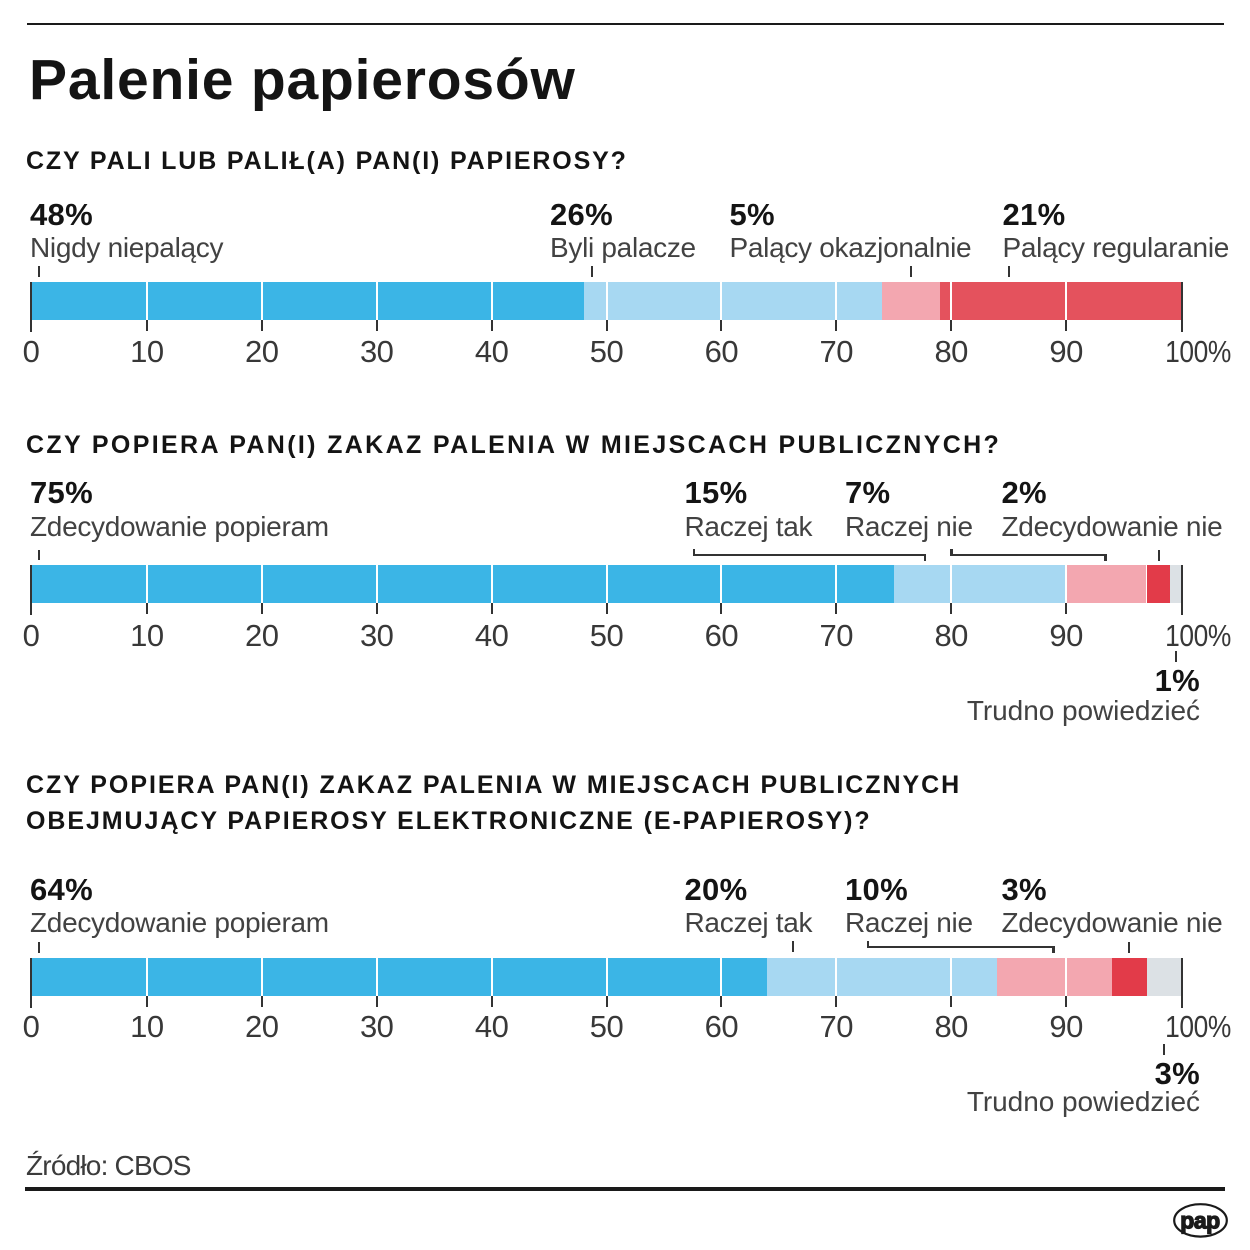  What do you see at coordinates (1200, 1221) in the screenshot?
I see `svg-text: pap` at bounding box center [1200, 1221].